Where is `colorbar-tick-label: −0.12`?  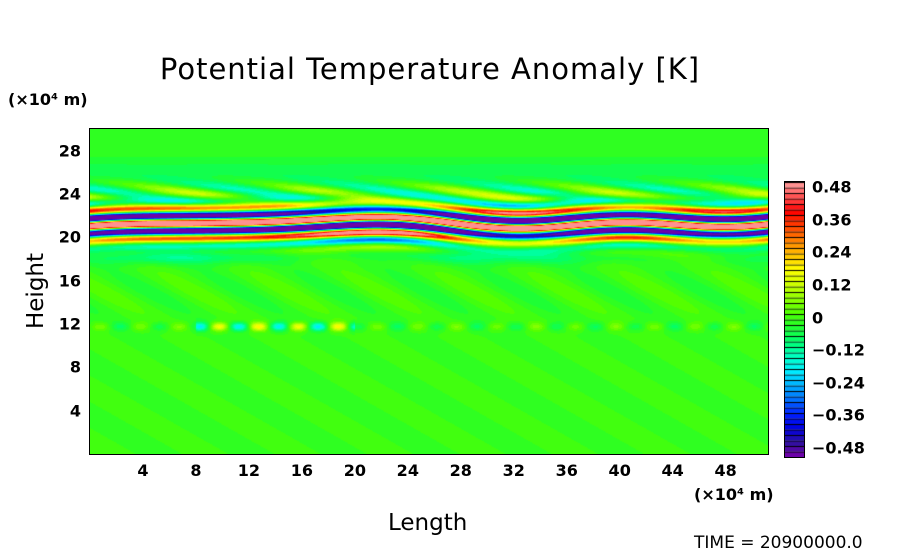 colorbar-tick-label: −0.12 is located at coordinates (838, 350).